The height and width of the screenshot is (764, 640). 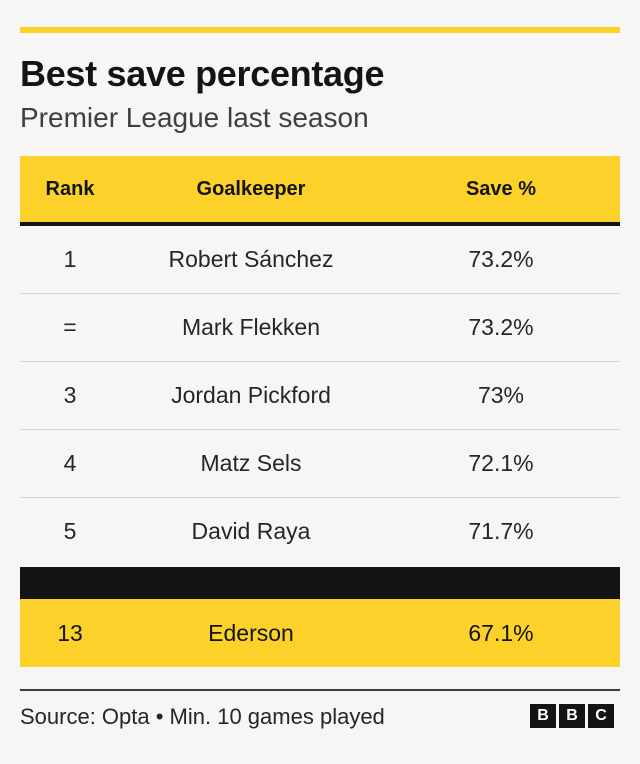 I want to click on accent-bar, so click(x=320, y=30).